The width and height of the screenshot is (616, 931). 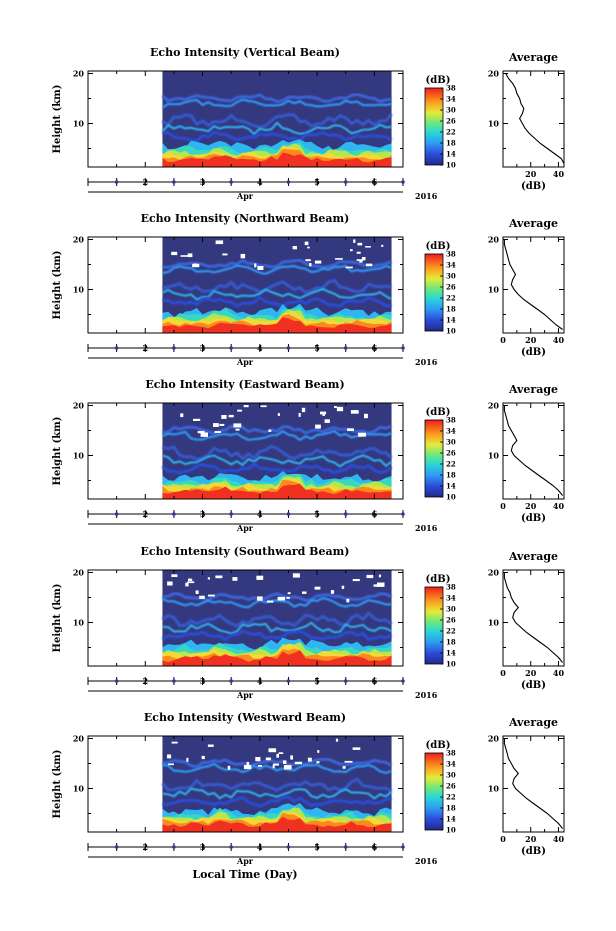 What do you see at coordinates (317, 348) in the screenshot?
I see `x-tick-label: 5` at bounding box center [317, 348].